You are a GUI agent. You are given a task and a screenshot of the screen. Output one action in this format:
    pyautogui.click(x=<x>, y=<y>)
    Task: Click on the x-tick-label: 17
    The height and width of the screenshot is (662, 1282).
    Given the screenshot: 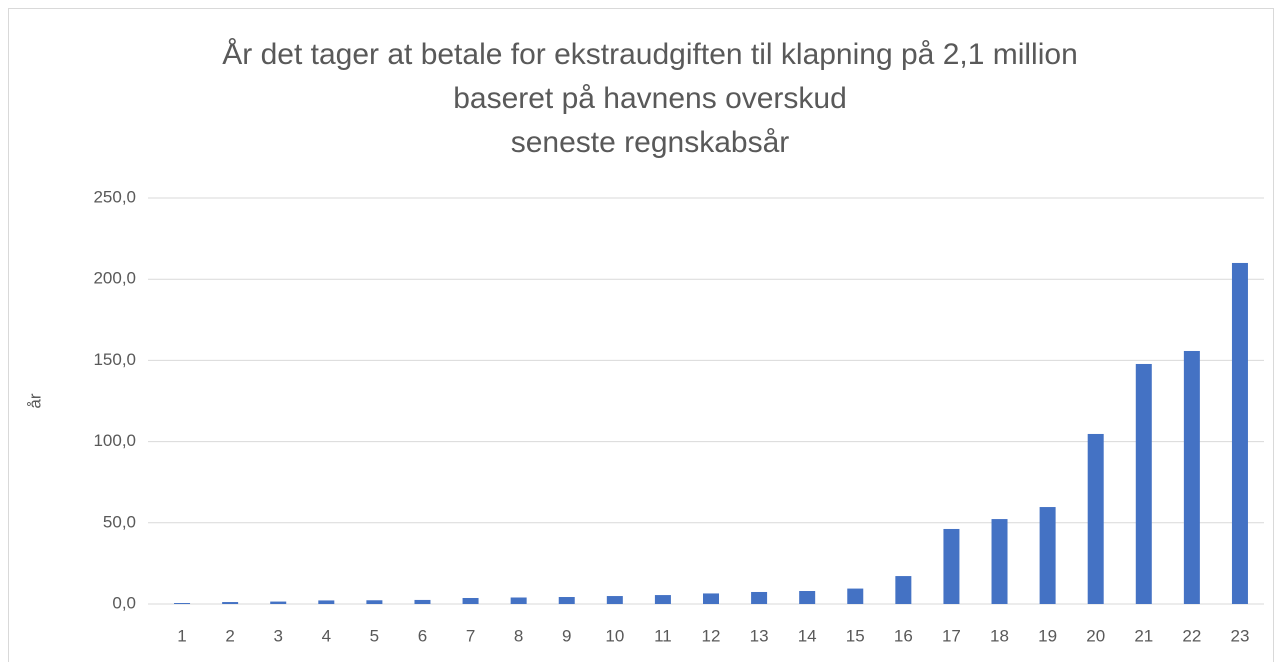 What is the action you would take?
    pyautogui.click(x=951, y=635)
    